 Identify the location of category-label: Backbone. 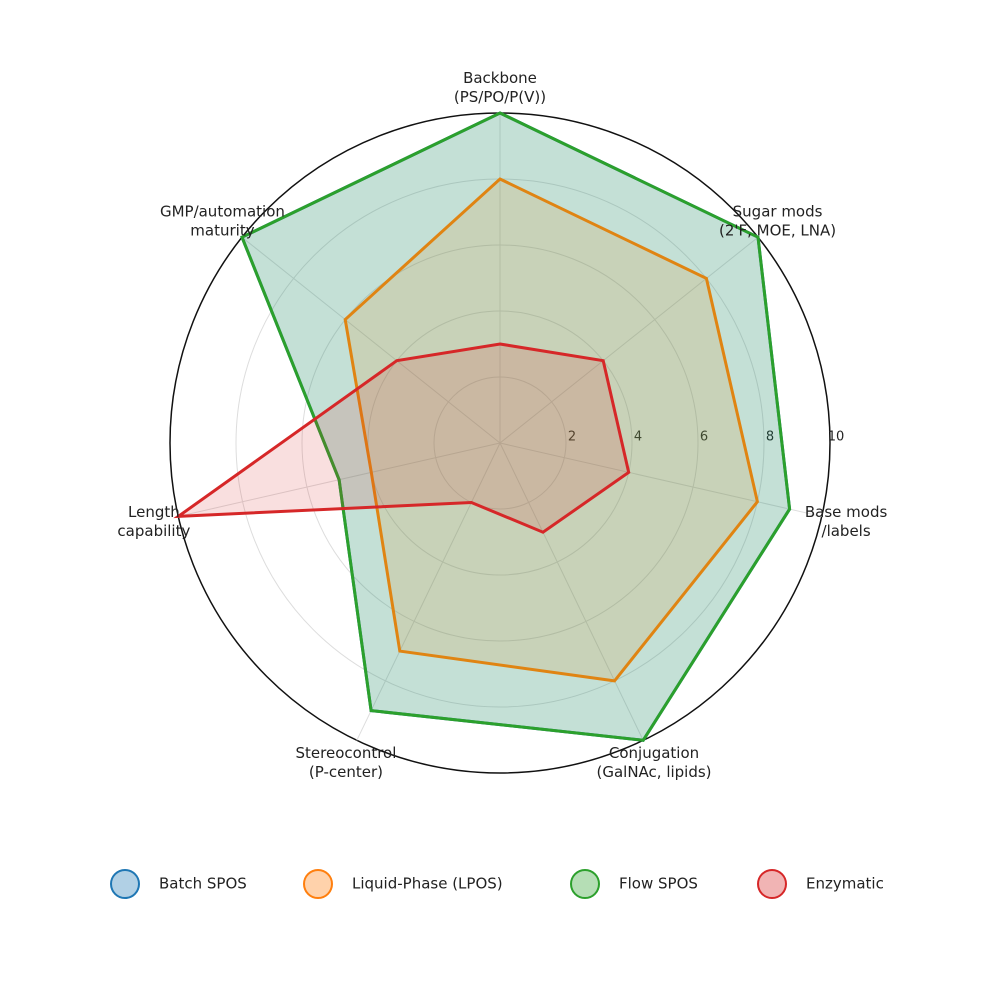
(500, 78).